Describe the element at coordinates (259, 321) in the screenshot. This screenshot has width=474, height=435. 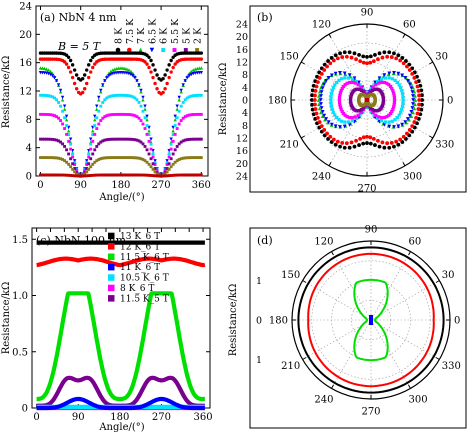
I see `radial-tick-label: 0` at that location.